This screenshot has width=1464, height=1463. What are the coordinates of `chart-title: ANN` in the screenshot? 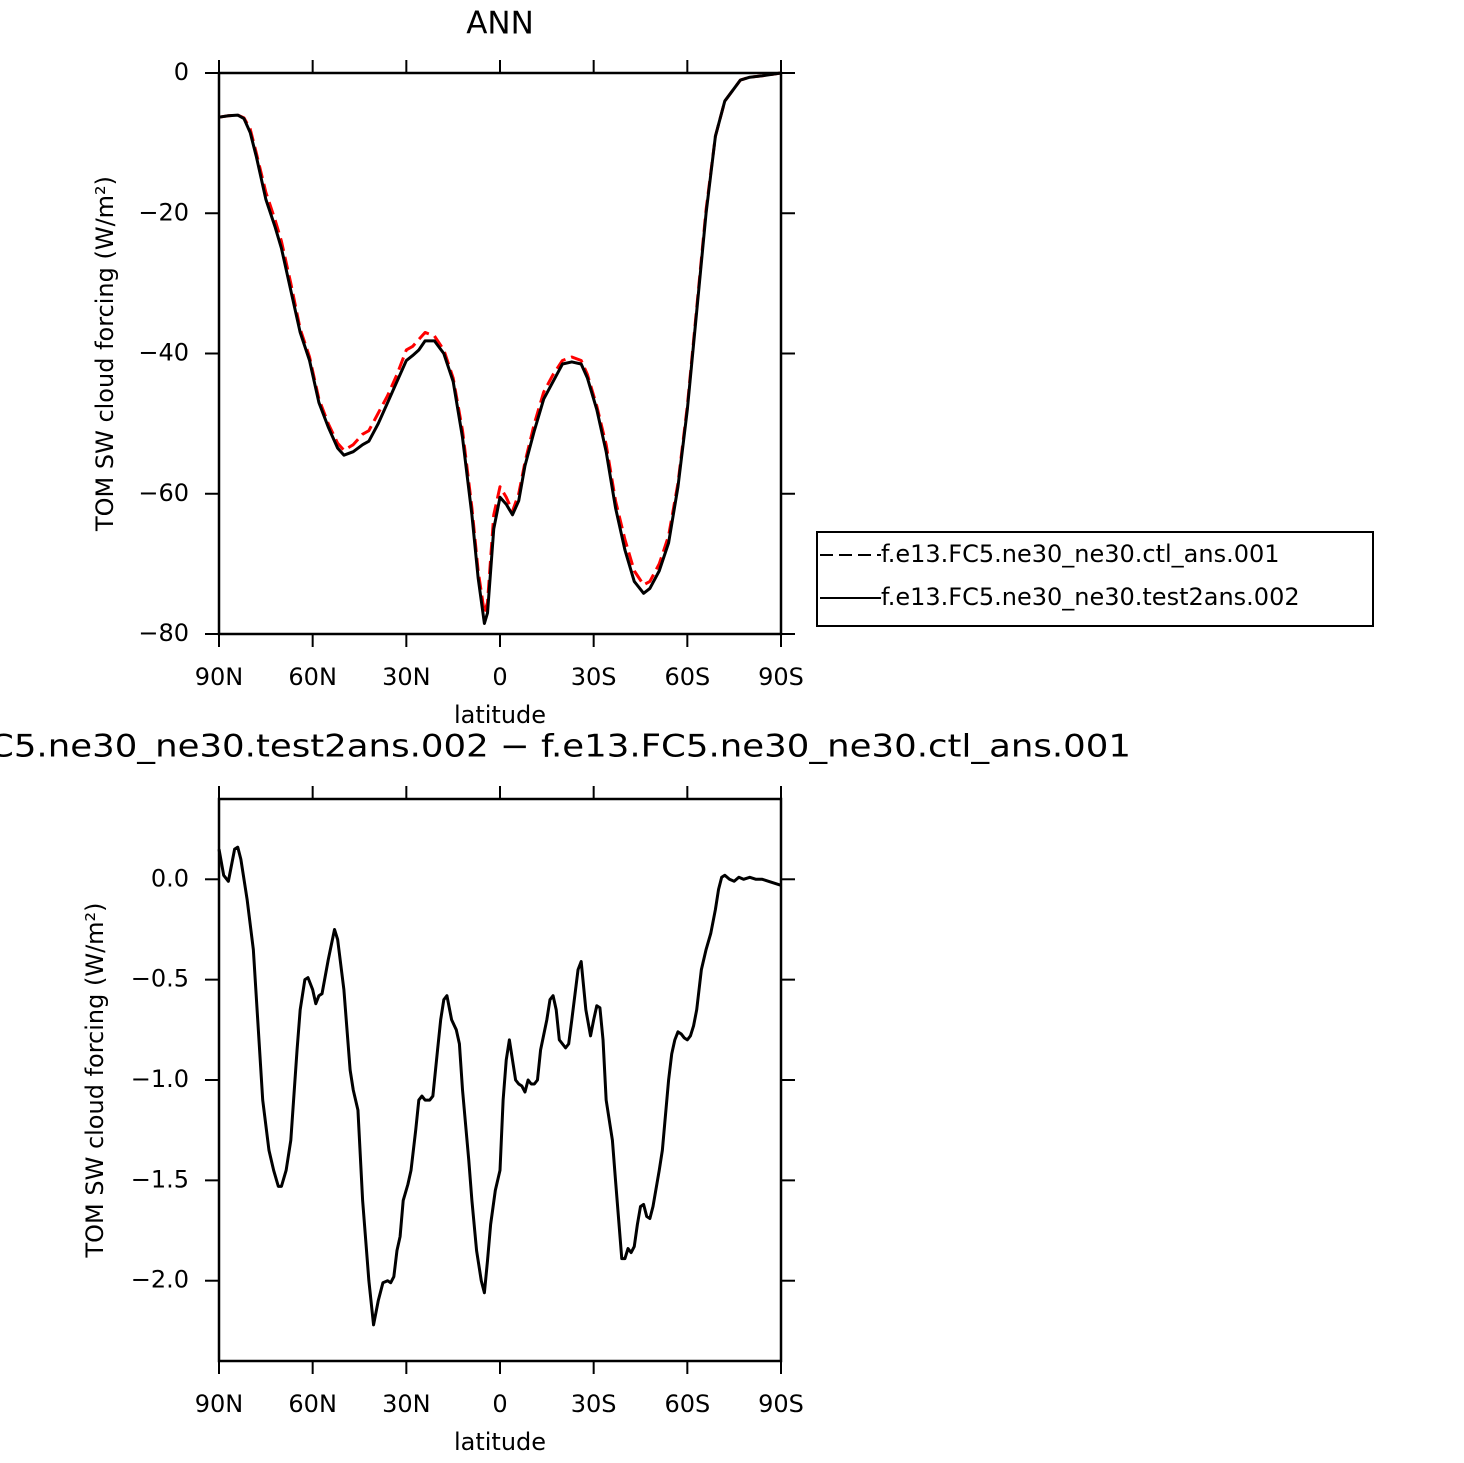 It's located at (500, 24).